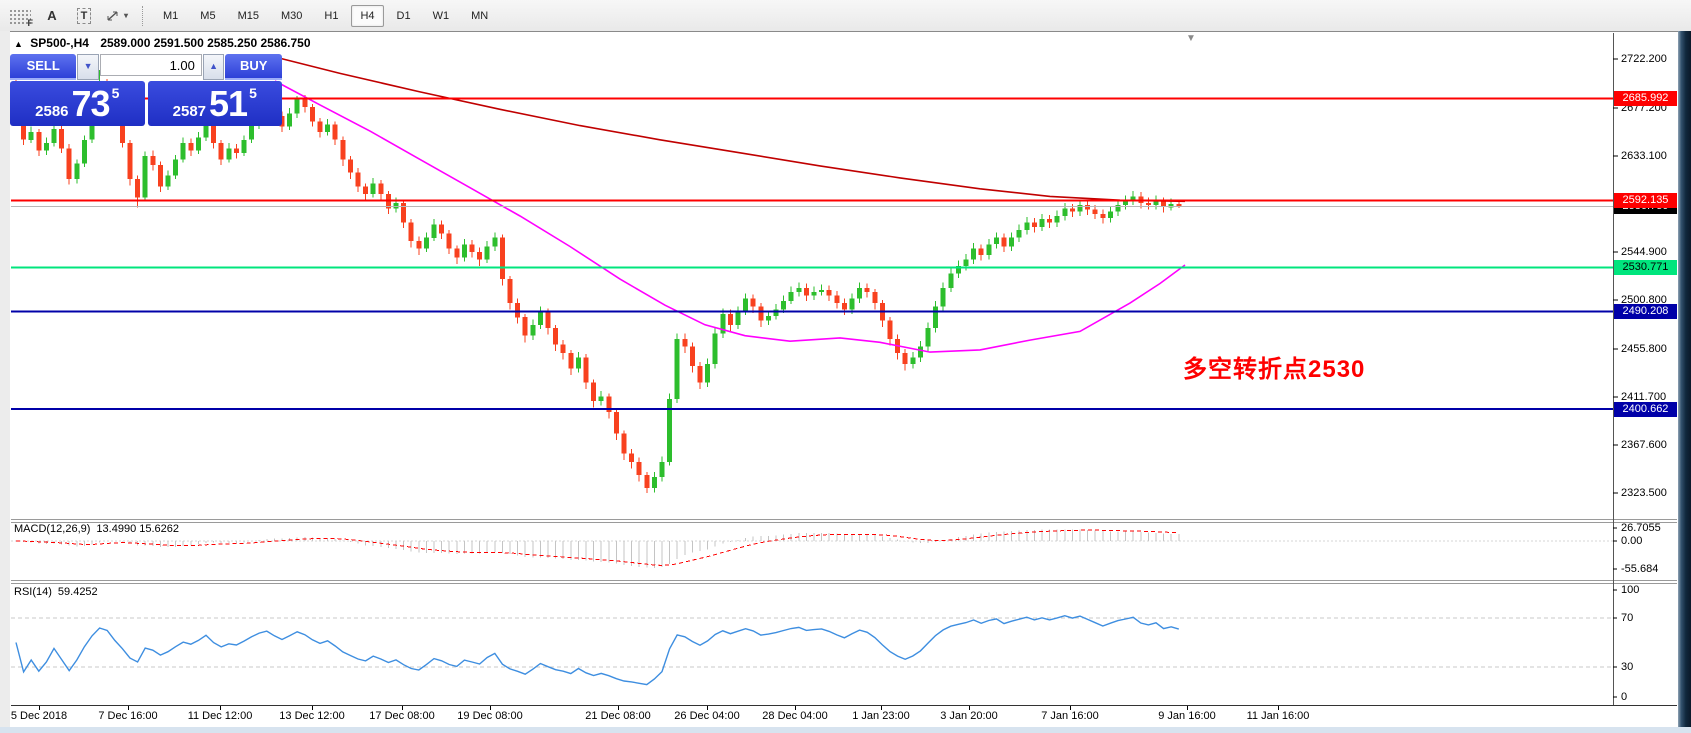 The height and width of the screenshot is (733, 1691). Describe the element at coordinates (18, 44) in the screenshot. I see `collapse-arrow-icon: ▲` at that location.